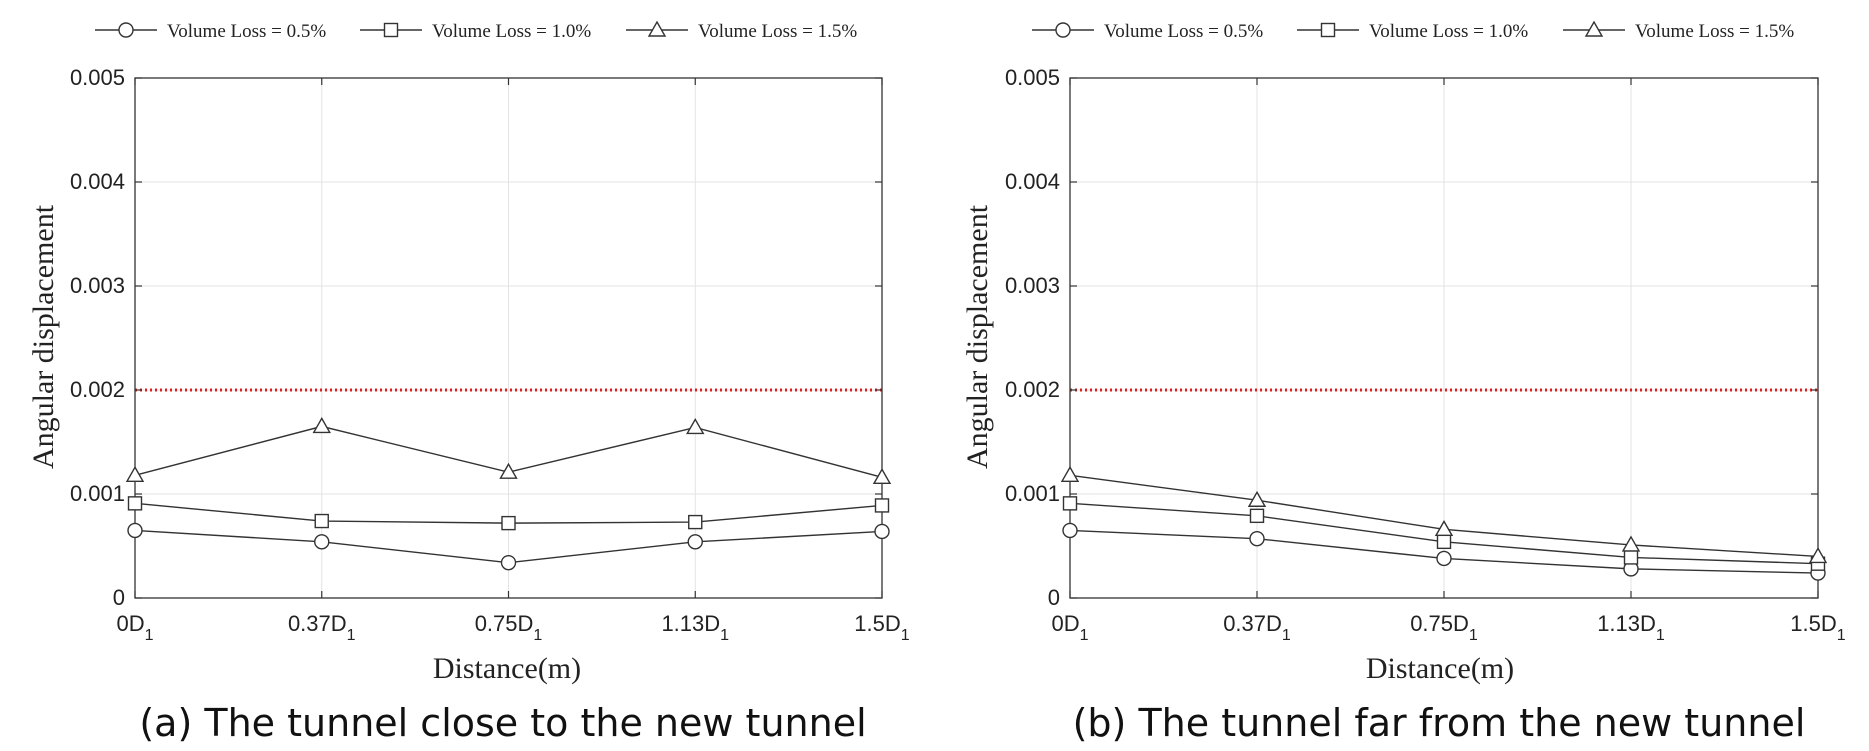 Image resolution: width=1869 pixels, height=751 pixels. I want to click on panel-caption: (a) The tunnel close to the new tunnel, so click(502, 723).